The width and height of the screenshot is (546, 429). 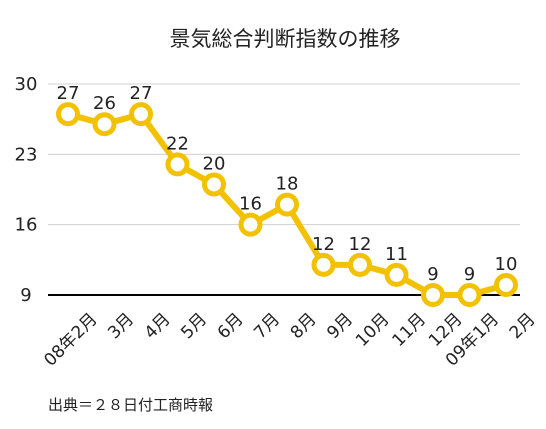 What do you see at coordinates (158, 326) in the screenshot?
I see `x-tick-label: 4月` at bounding box center [158, 326].